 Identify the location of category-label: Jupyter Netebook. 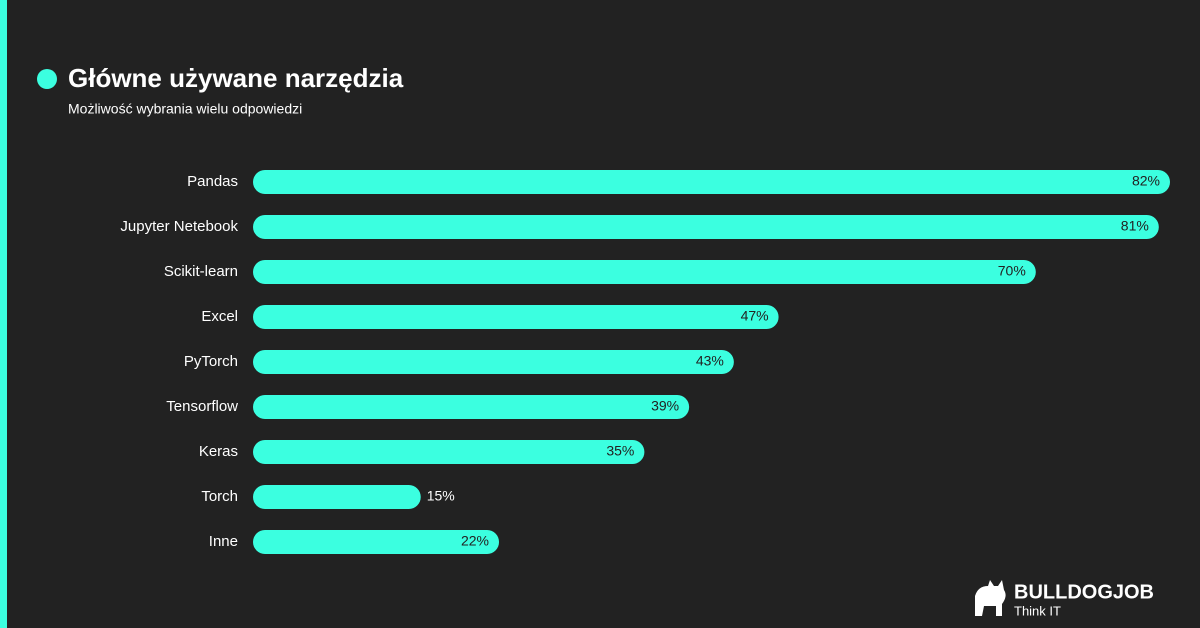
(179, 226).